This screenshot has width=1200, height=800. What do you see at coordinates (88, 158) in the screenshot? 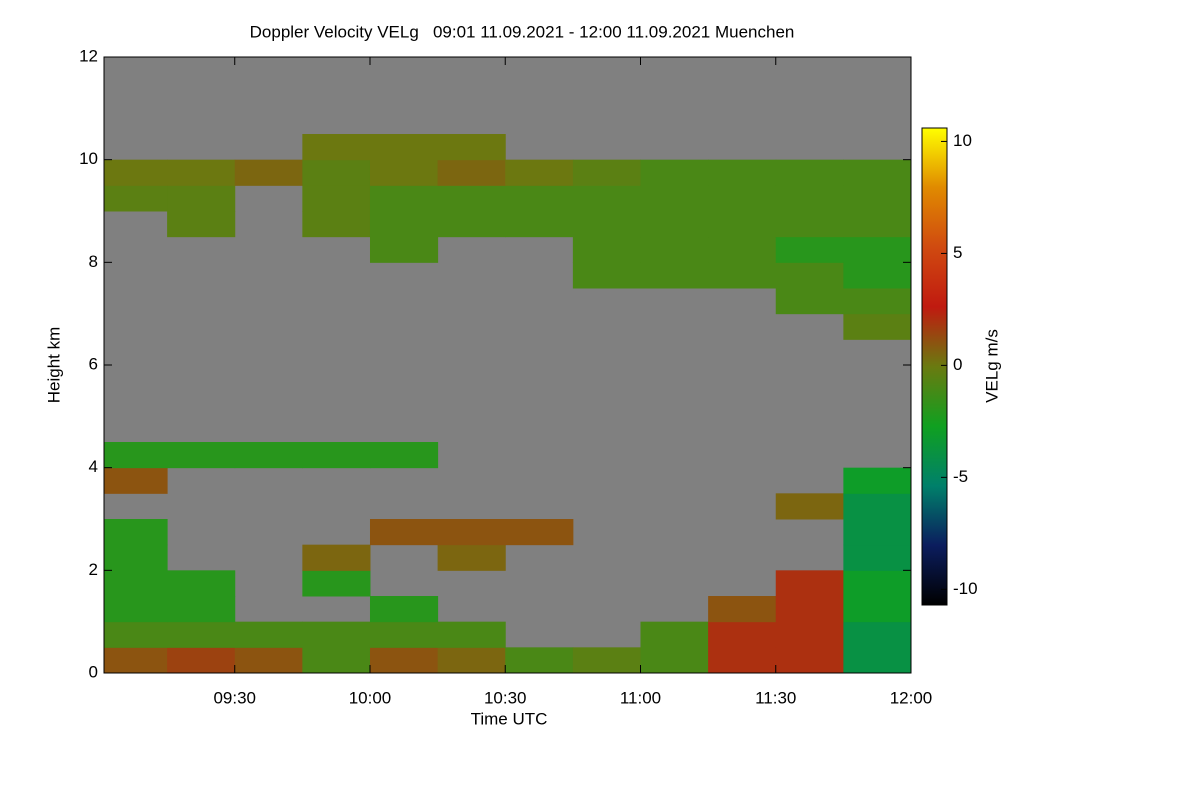
I see `y-tick-label: 10` at bounding box center [88, 158].